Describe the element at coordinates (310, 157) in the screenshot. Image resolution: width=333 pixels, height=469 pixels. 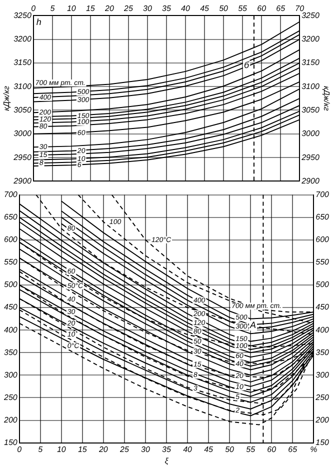
I see `y2-tick-label: 2950` at that location.